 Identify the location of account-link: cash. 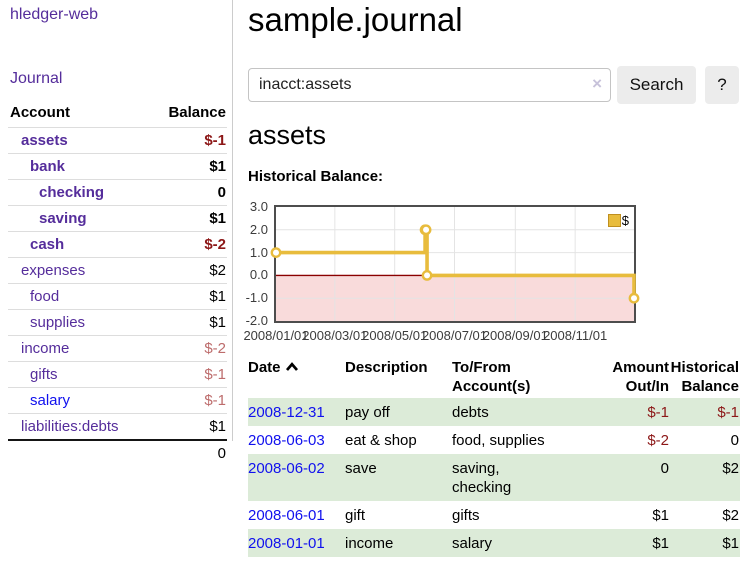
(47, 244).